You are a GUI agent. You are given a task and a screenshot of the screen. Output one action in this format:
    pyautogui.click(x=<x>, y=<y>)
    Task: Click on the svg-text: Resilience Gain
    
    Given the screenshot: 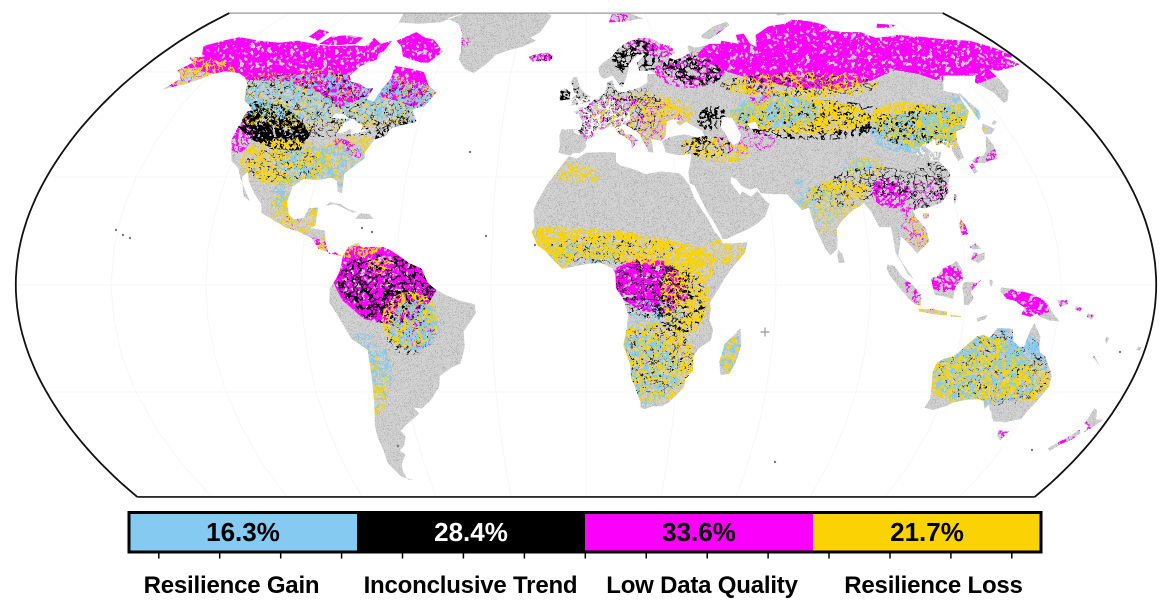 What is the action you would take?
    pyautogui.click(x=232, y=585)
    